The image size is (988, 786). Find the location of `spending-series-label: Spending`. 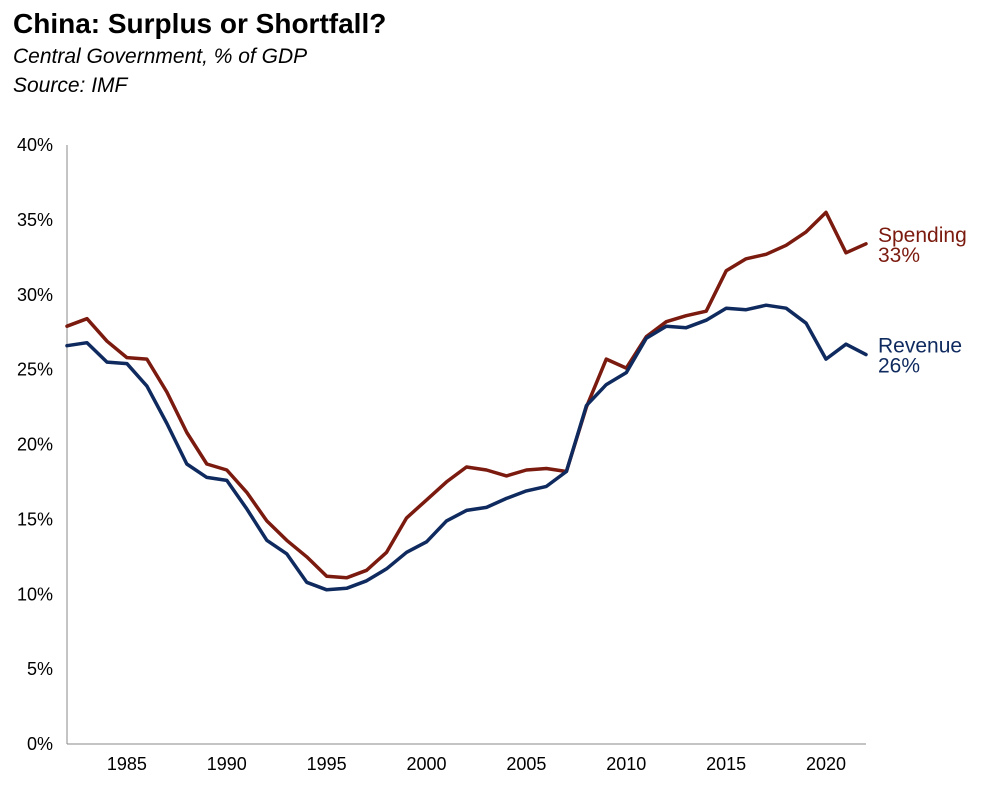

spending-series-label: Spending is located at coordinates (922, 235).